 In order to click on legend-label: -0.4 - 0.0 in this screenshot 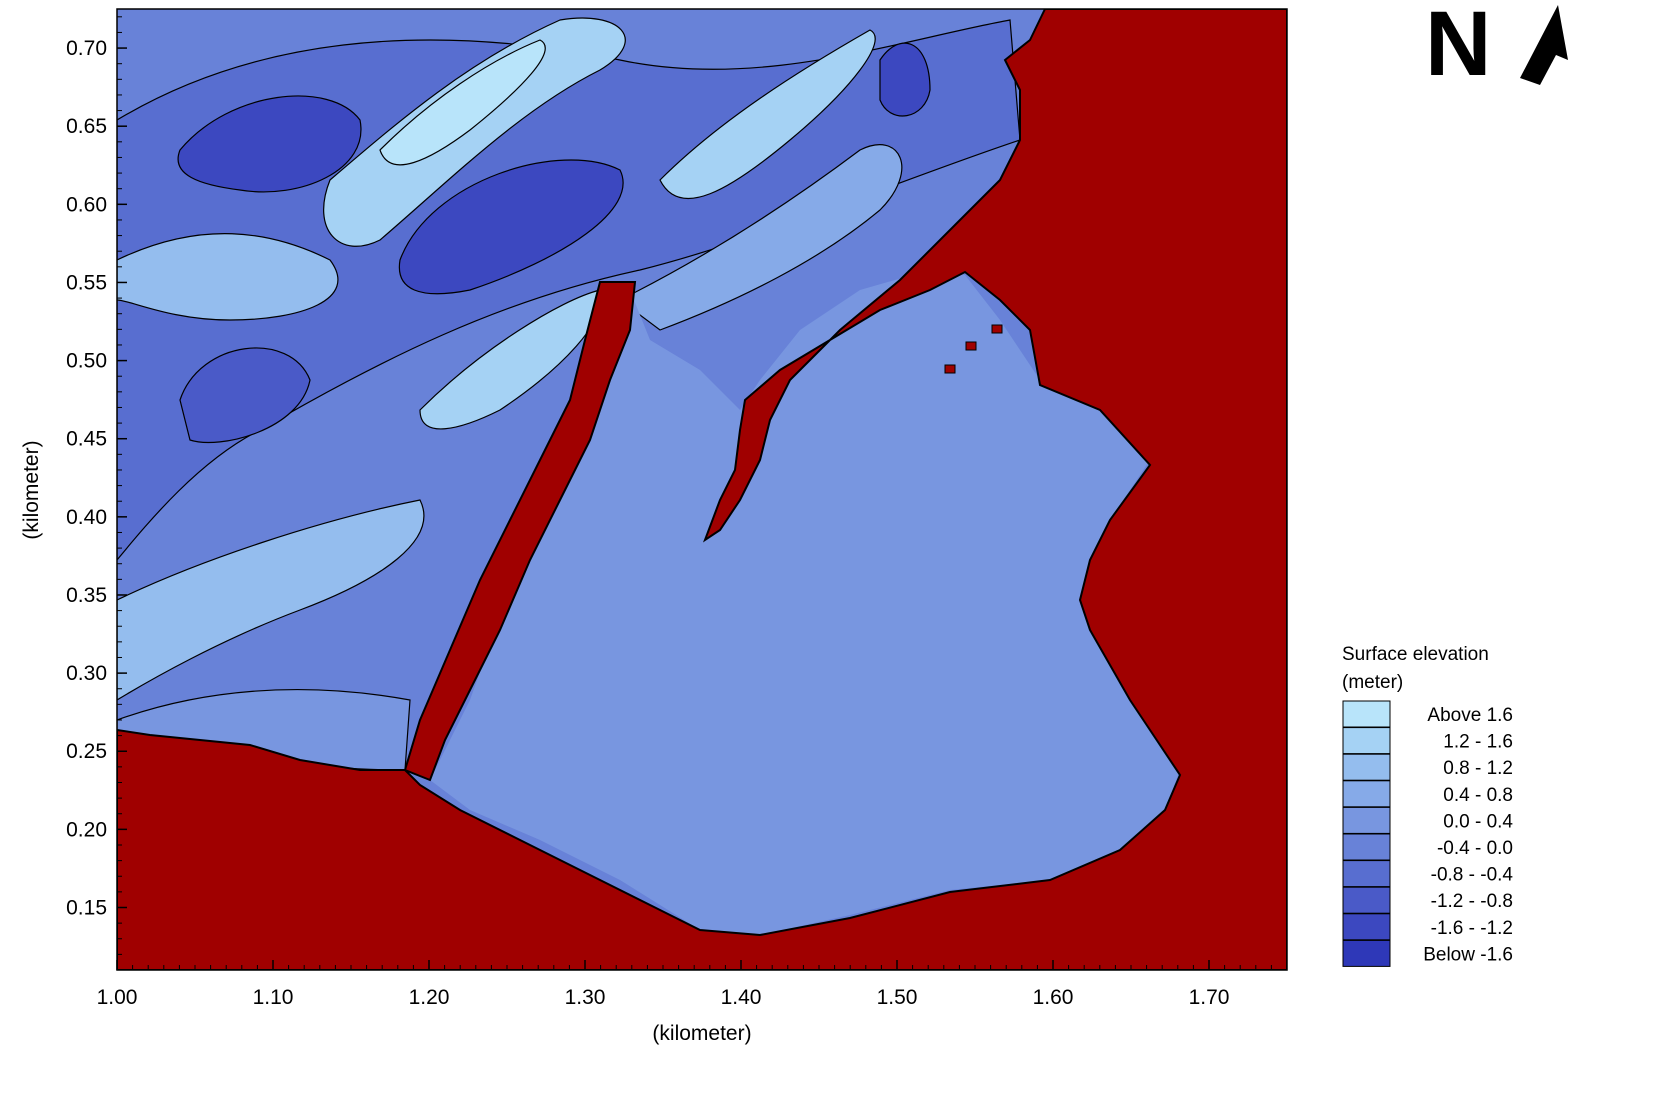, I will do `click(1475, 848)`.